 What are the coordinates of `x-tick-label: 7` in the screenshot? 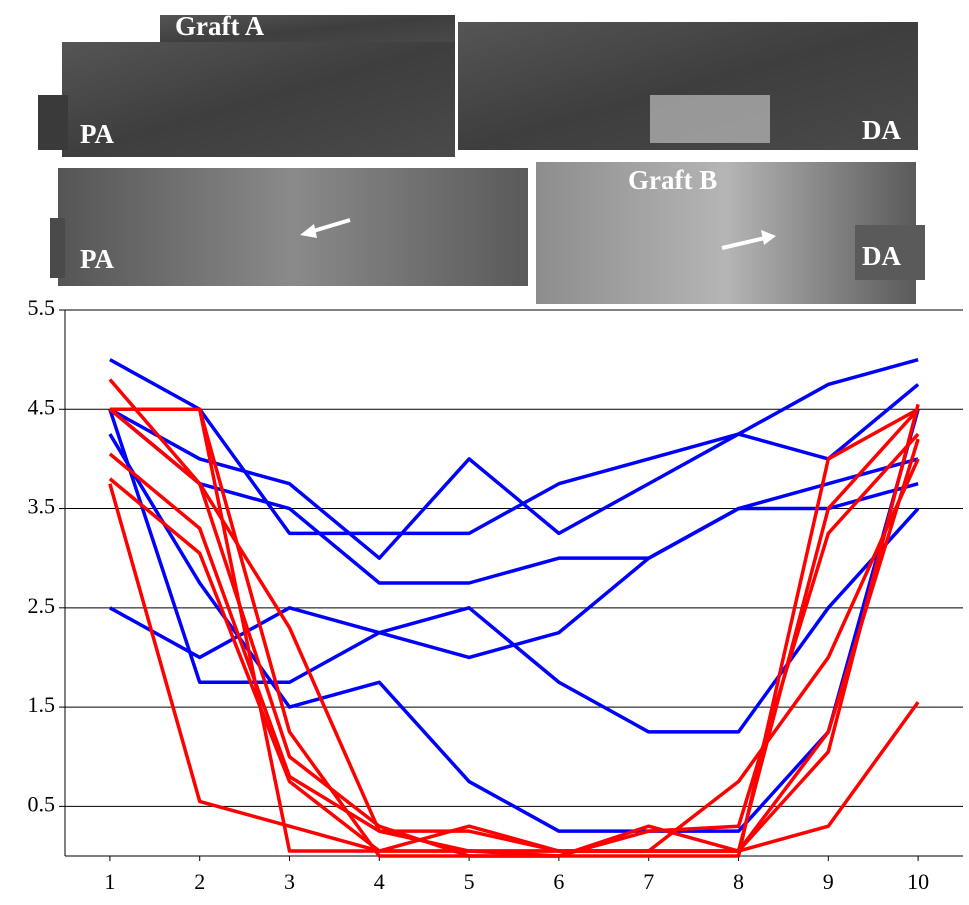 It's located at (648, 881).